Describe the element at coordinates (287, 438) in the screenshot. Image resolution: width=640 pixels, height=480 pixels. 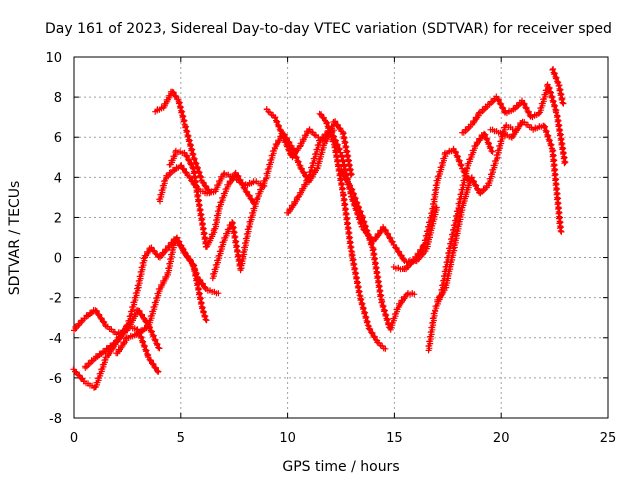
I see `x-tick-label: 10` at that location.